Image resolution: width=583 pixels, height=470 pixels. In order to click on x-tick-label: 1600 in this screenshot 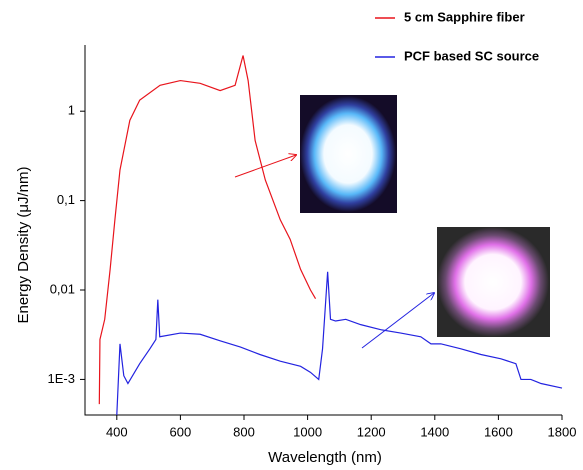, I will do `click(498, 431)`.